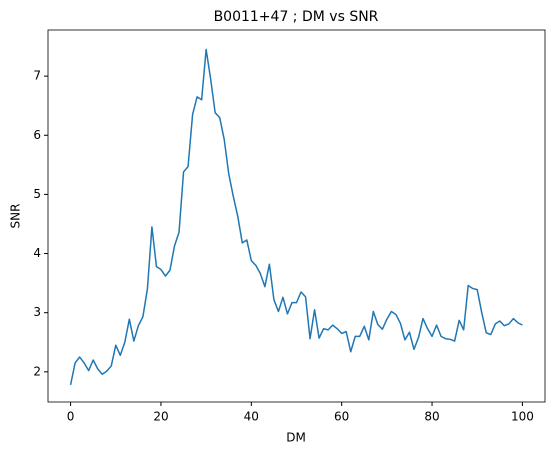 The height and width of the screenshot is (455, 554). Describe the element at coordinates (431, 417) in the screenshot. I see `x-tick-label: 80` at that location.